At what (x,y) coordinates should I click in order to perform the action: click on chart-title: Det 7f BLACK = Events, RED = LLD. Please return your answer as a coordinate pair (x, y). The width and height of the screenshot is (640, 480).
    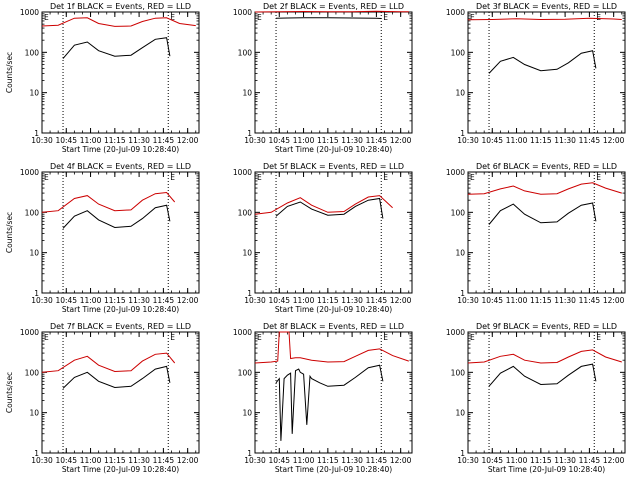
    Looking at the image, I should click on (120, 326).